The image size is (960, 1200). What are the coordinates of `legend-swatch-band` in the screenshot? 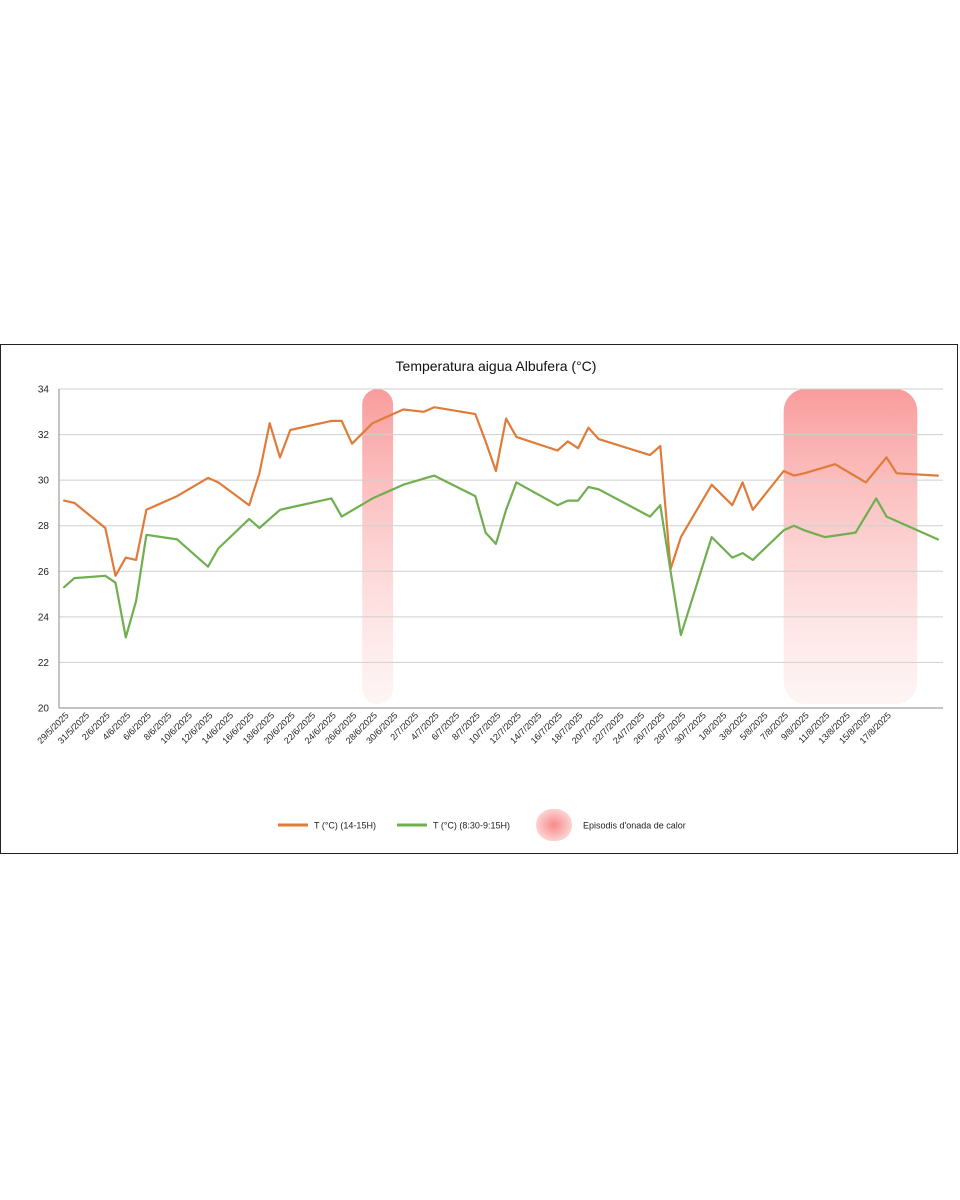 It's located at (554, 825).